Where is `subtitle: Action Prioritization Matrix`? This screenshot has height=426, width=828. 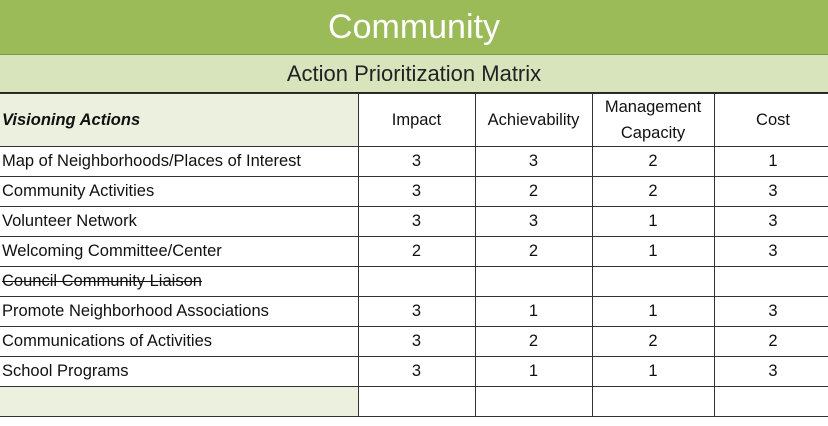 subtitle: Action Prioritization Matrix is located at coordinates (414, 74).